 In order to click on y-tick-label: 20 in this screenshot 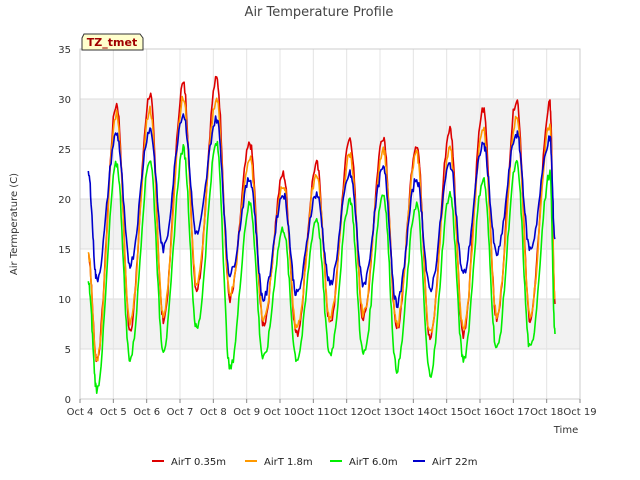, I will do `click(64, 200)`.